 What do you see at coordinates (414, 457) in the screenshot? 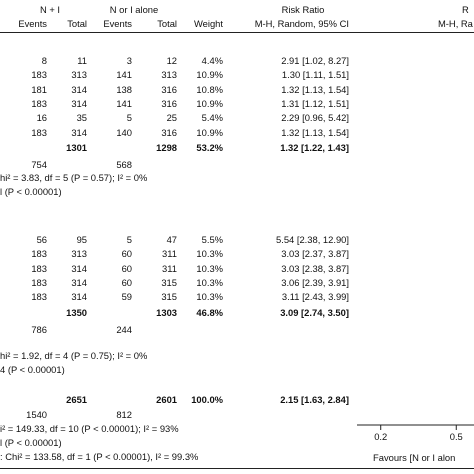
I see `favours-left-label: Favours [N or I alon` at bounding box center [414, 457].